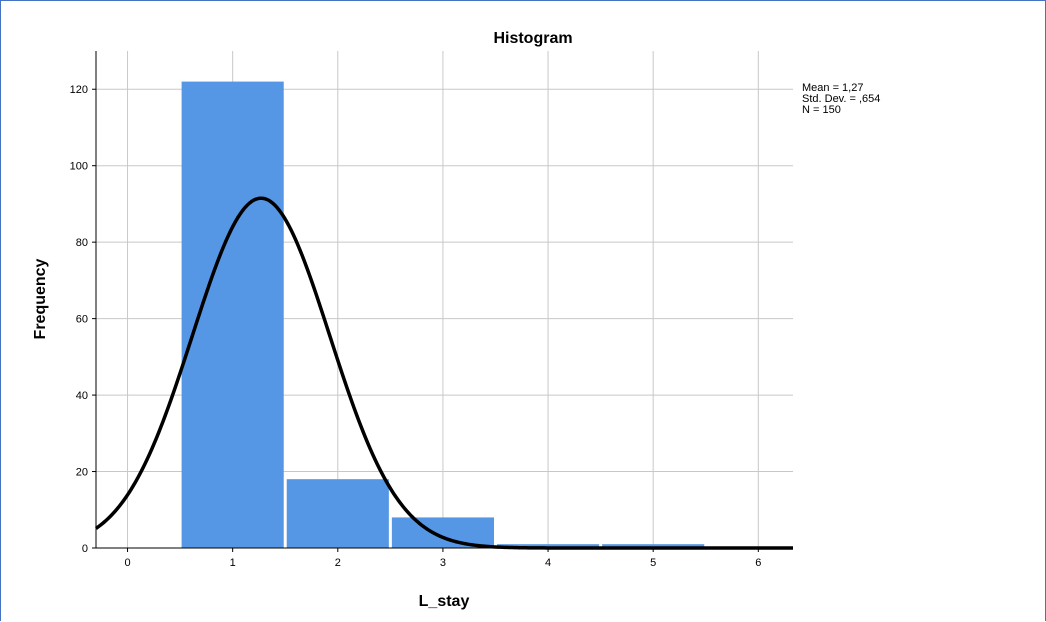  I want to click on chart-title: Histogram, so click(532, 38).